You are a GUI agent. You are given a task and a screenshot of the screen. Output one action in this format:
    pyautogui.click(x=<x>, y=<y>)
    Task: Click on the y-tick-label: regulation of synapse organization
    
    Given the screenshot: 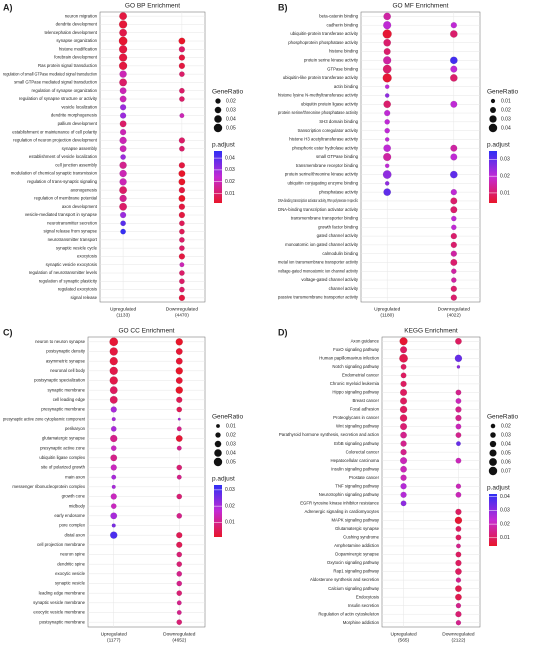 What is the action you would take?
    pyautogui.click(x=65, y=90)
    